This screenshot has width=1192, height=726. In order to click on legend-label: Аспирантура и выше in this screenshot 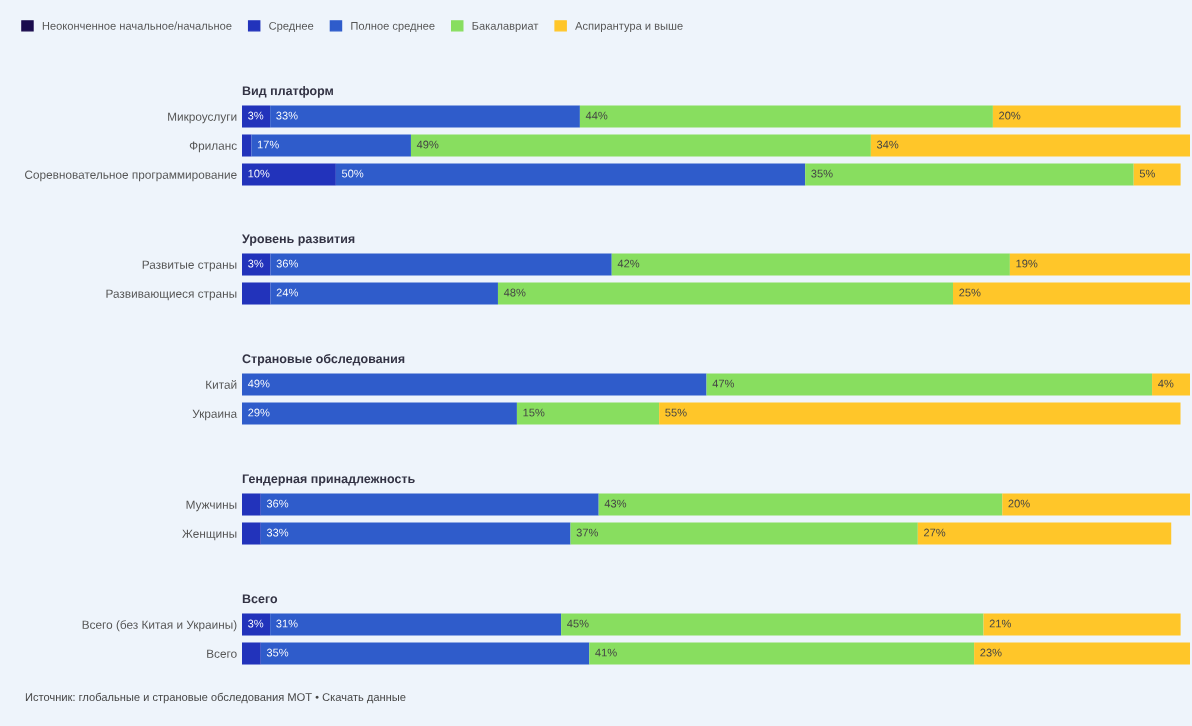, I will do `click(629, 27)`.